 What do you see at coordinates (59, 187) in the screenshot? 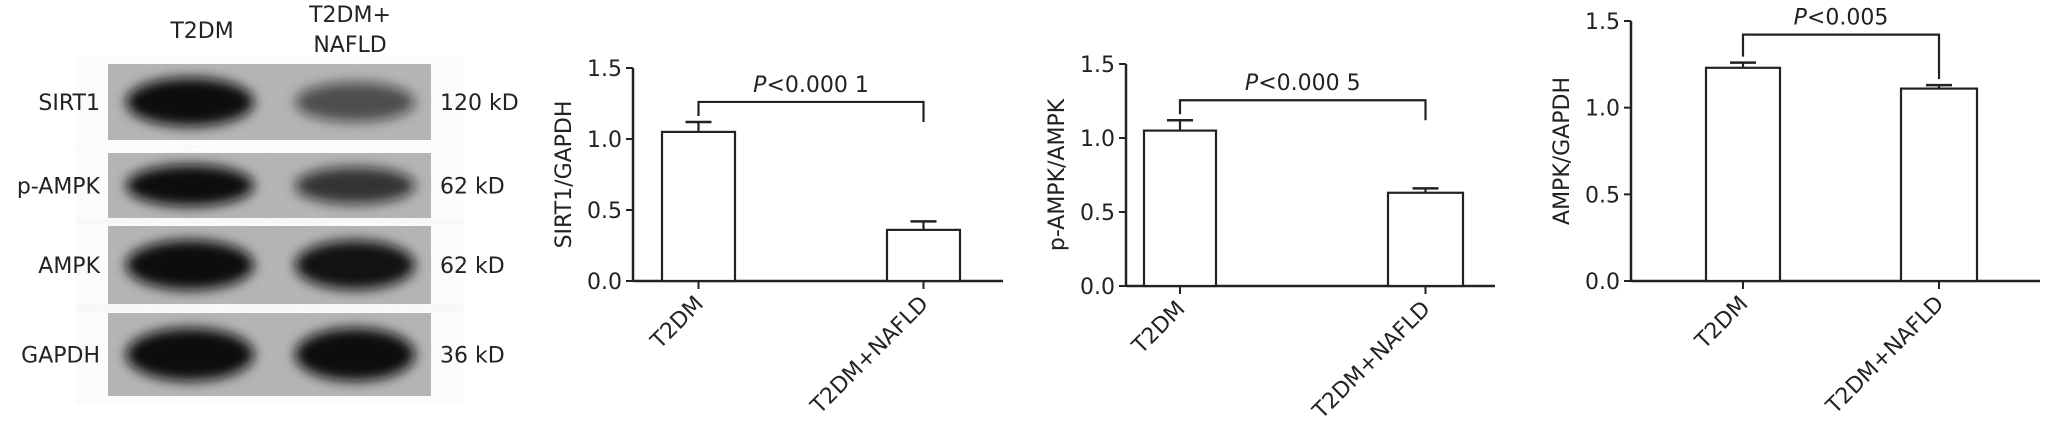
I see `protein-label: p-AMPK` at bounding box center [59, 187].